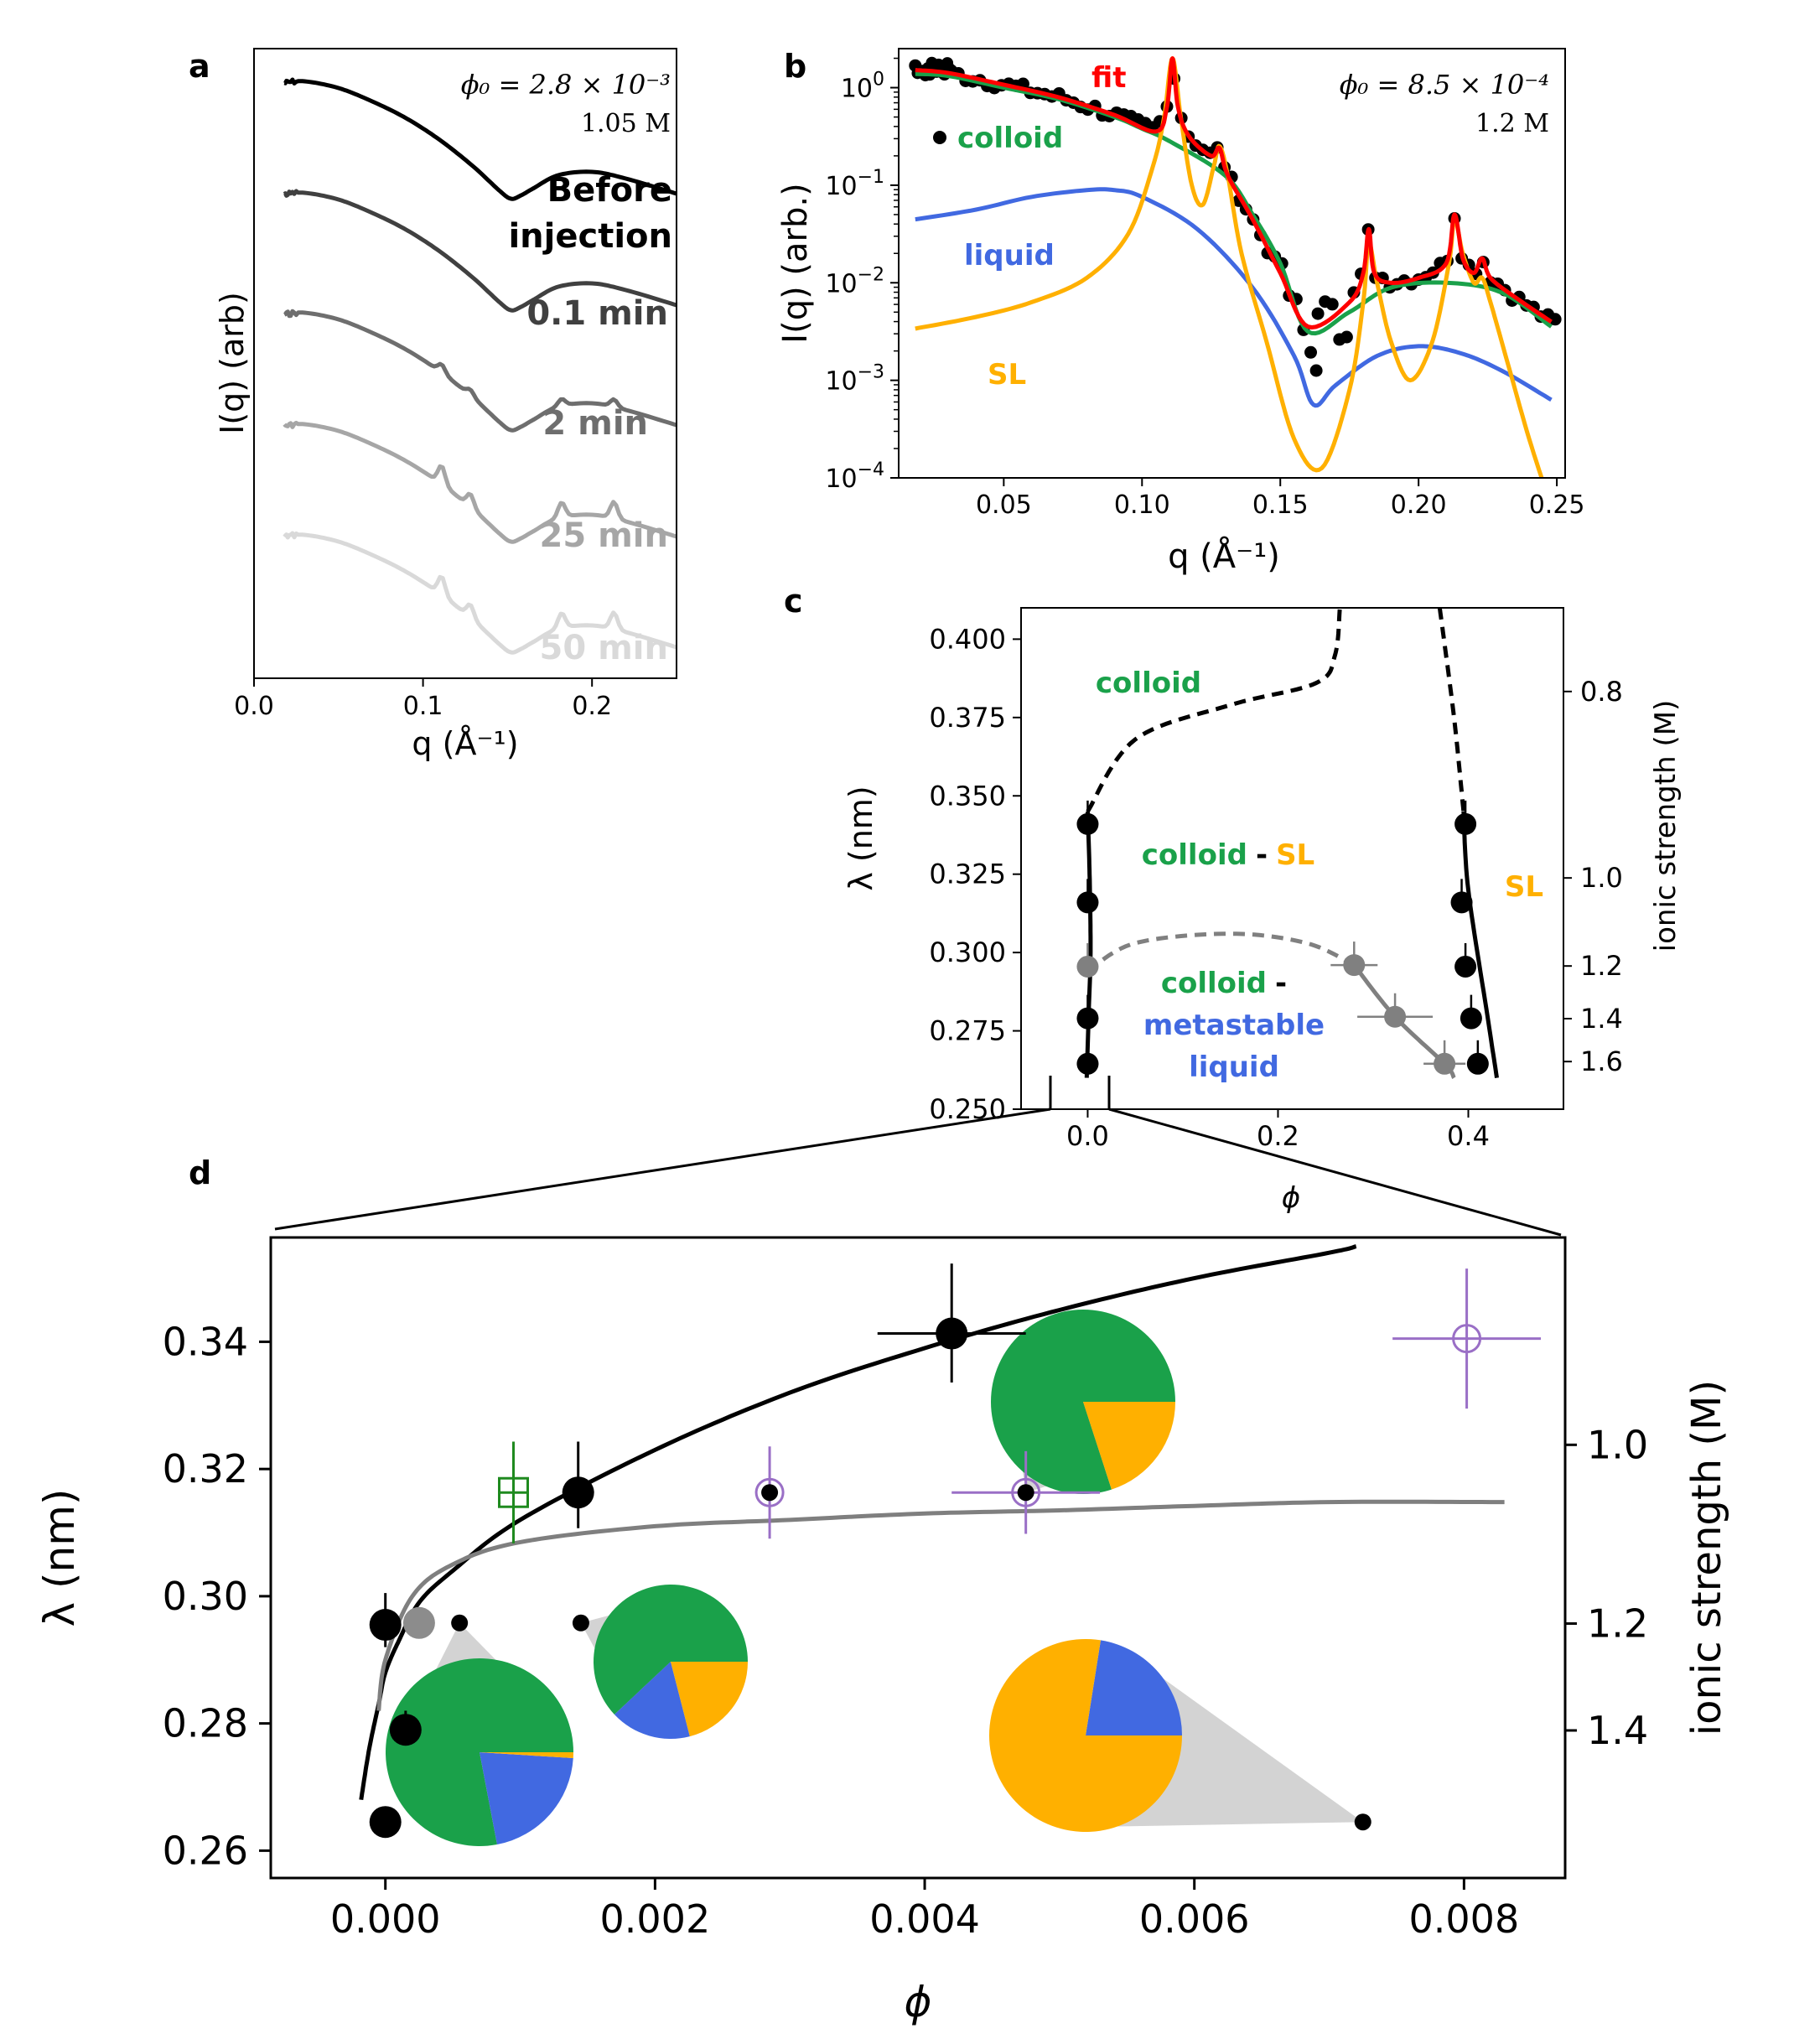 Image resolution: width=1794 pixels, height=2044 pixels. I want to click on c-ytick-label: 0.375, so click(967, 718).